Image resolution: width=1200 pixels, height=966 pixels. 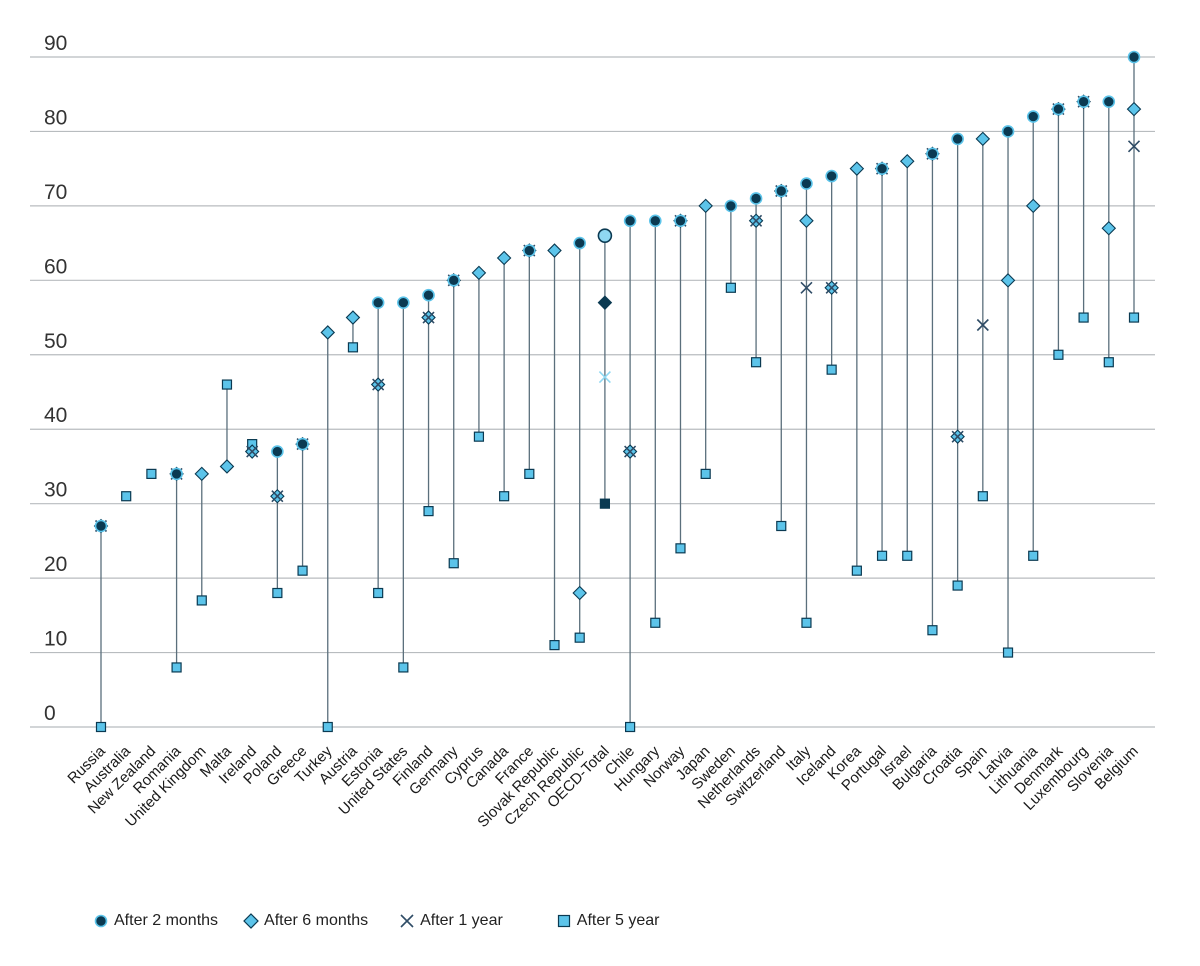 I want to click on after-2-months-point-italy, so click(x=806, y=183).